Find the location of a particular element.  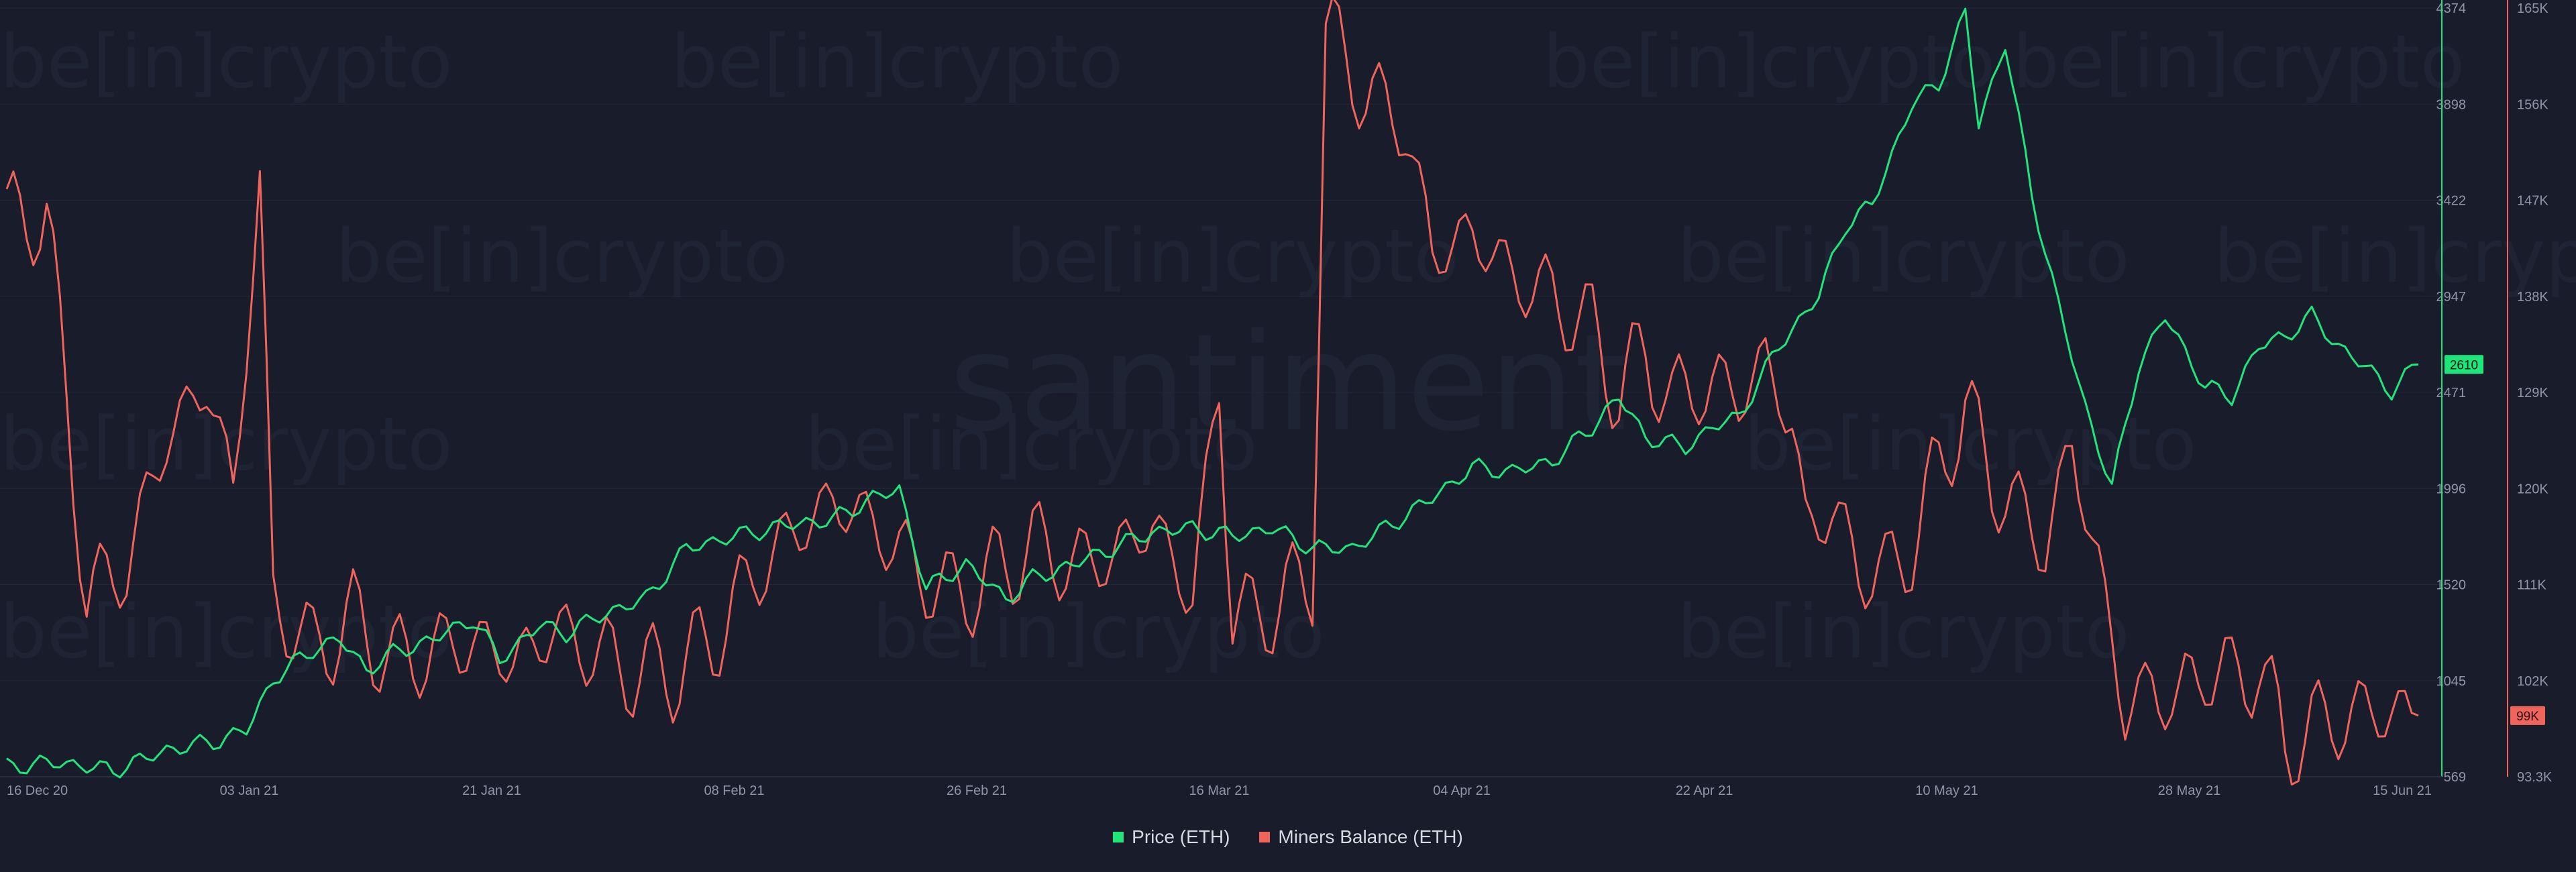

y-left-tick-label: 2947 is located at coordinates (2451, 298).